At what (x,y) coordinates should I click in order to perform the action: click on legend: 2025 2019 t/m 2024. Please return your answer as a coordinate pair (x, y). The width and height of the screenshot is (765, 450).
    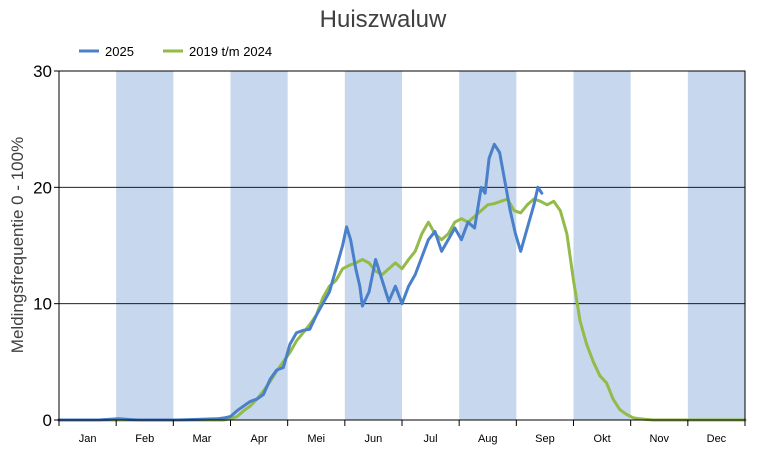
    Looking at the image, I should click on (175, 51).